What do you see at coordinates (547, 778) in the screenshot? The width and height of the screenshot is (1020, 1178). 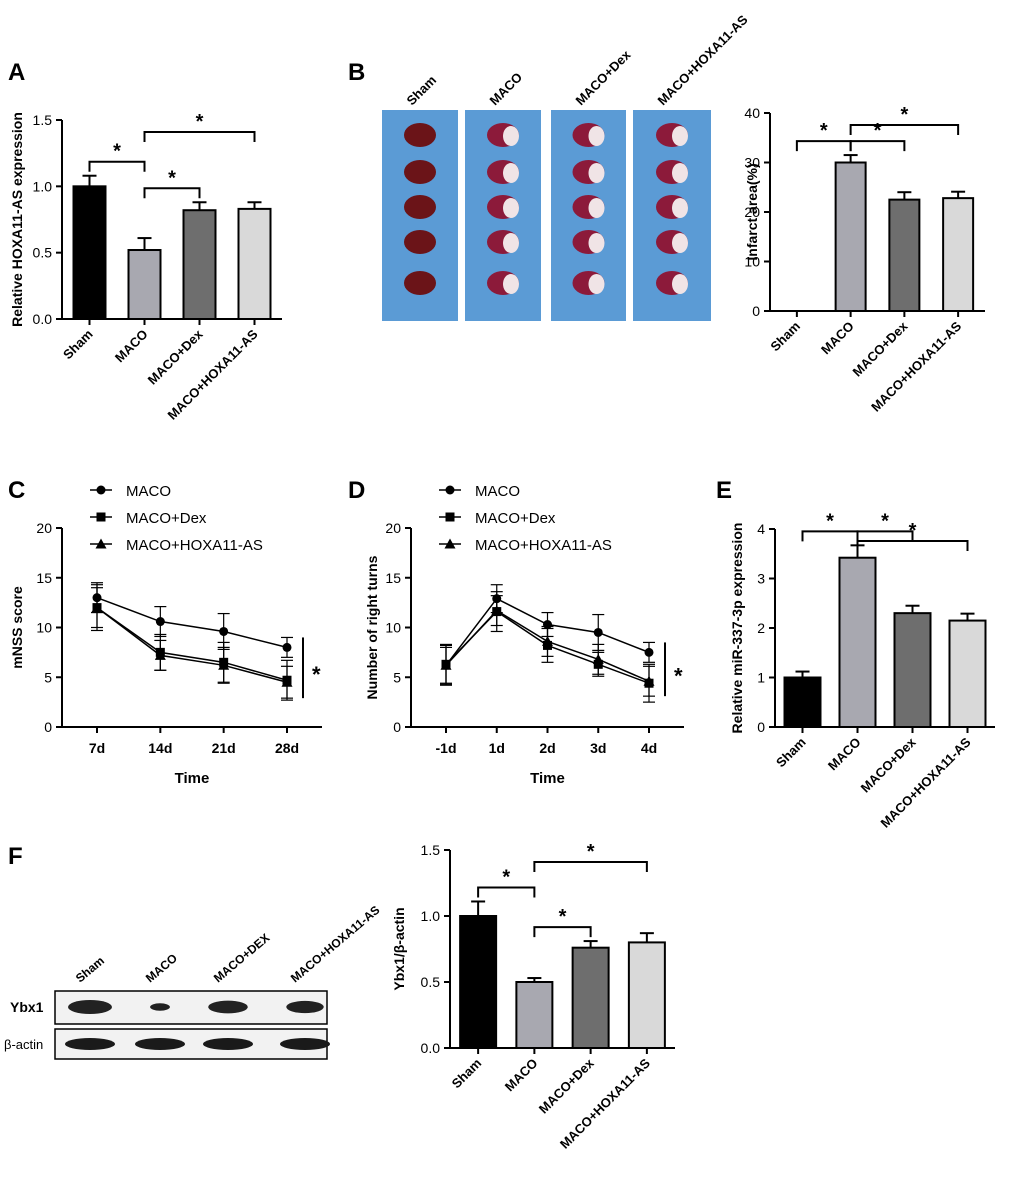 I see `x-axis-label: Time` at bounding box center [547, 778].